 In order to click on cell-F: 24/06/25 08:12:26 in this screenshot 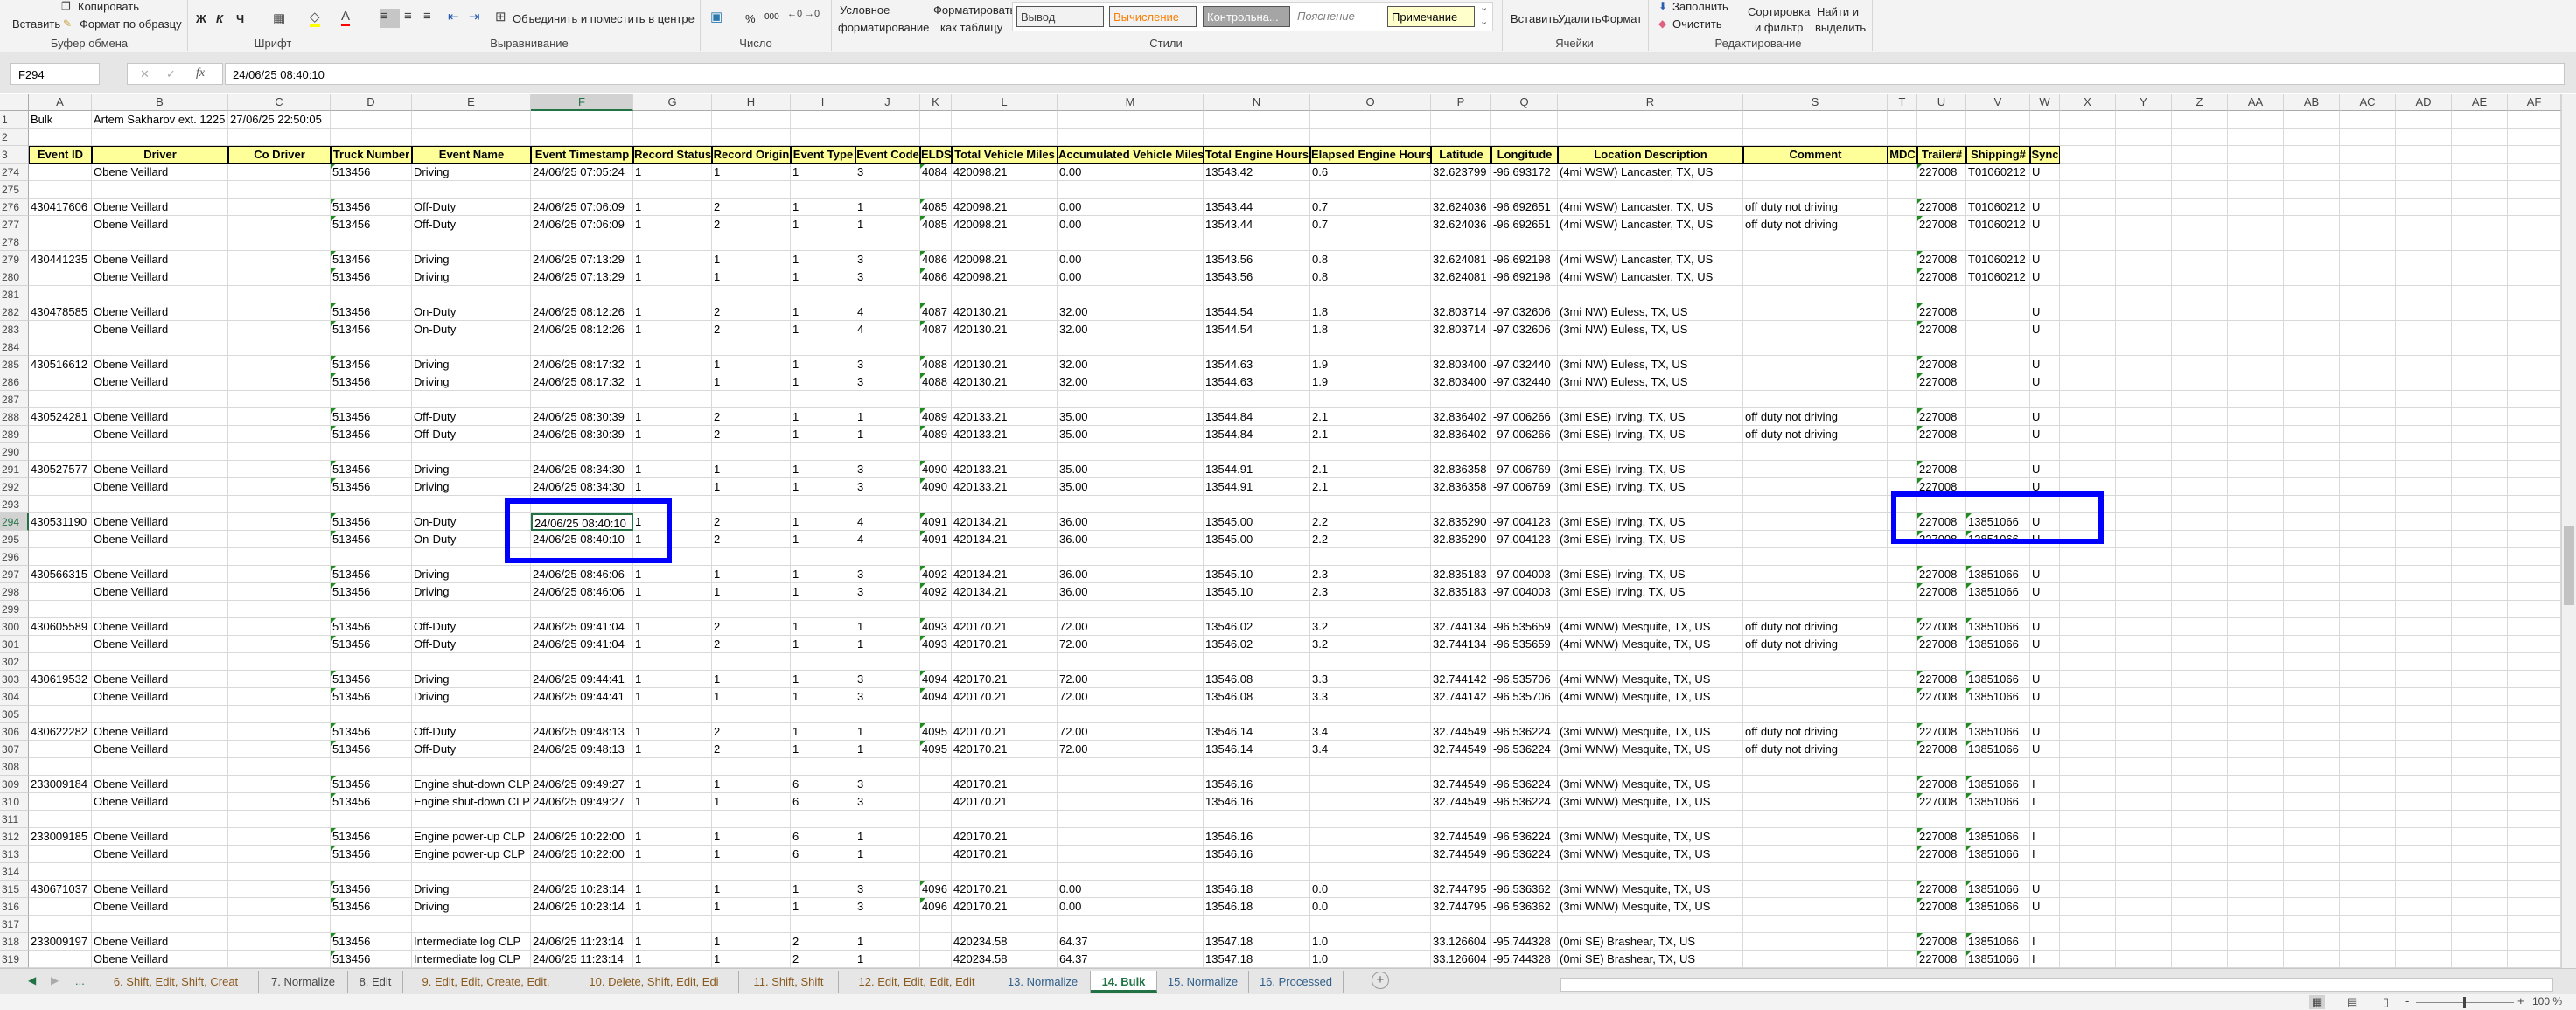, I will do `click(582, 312)`.